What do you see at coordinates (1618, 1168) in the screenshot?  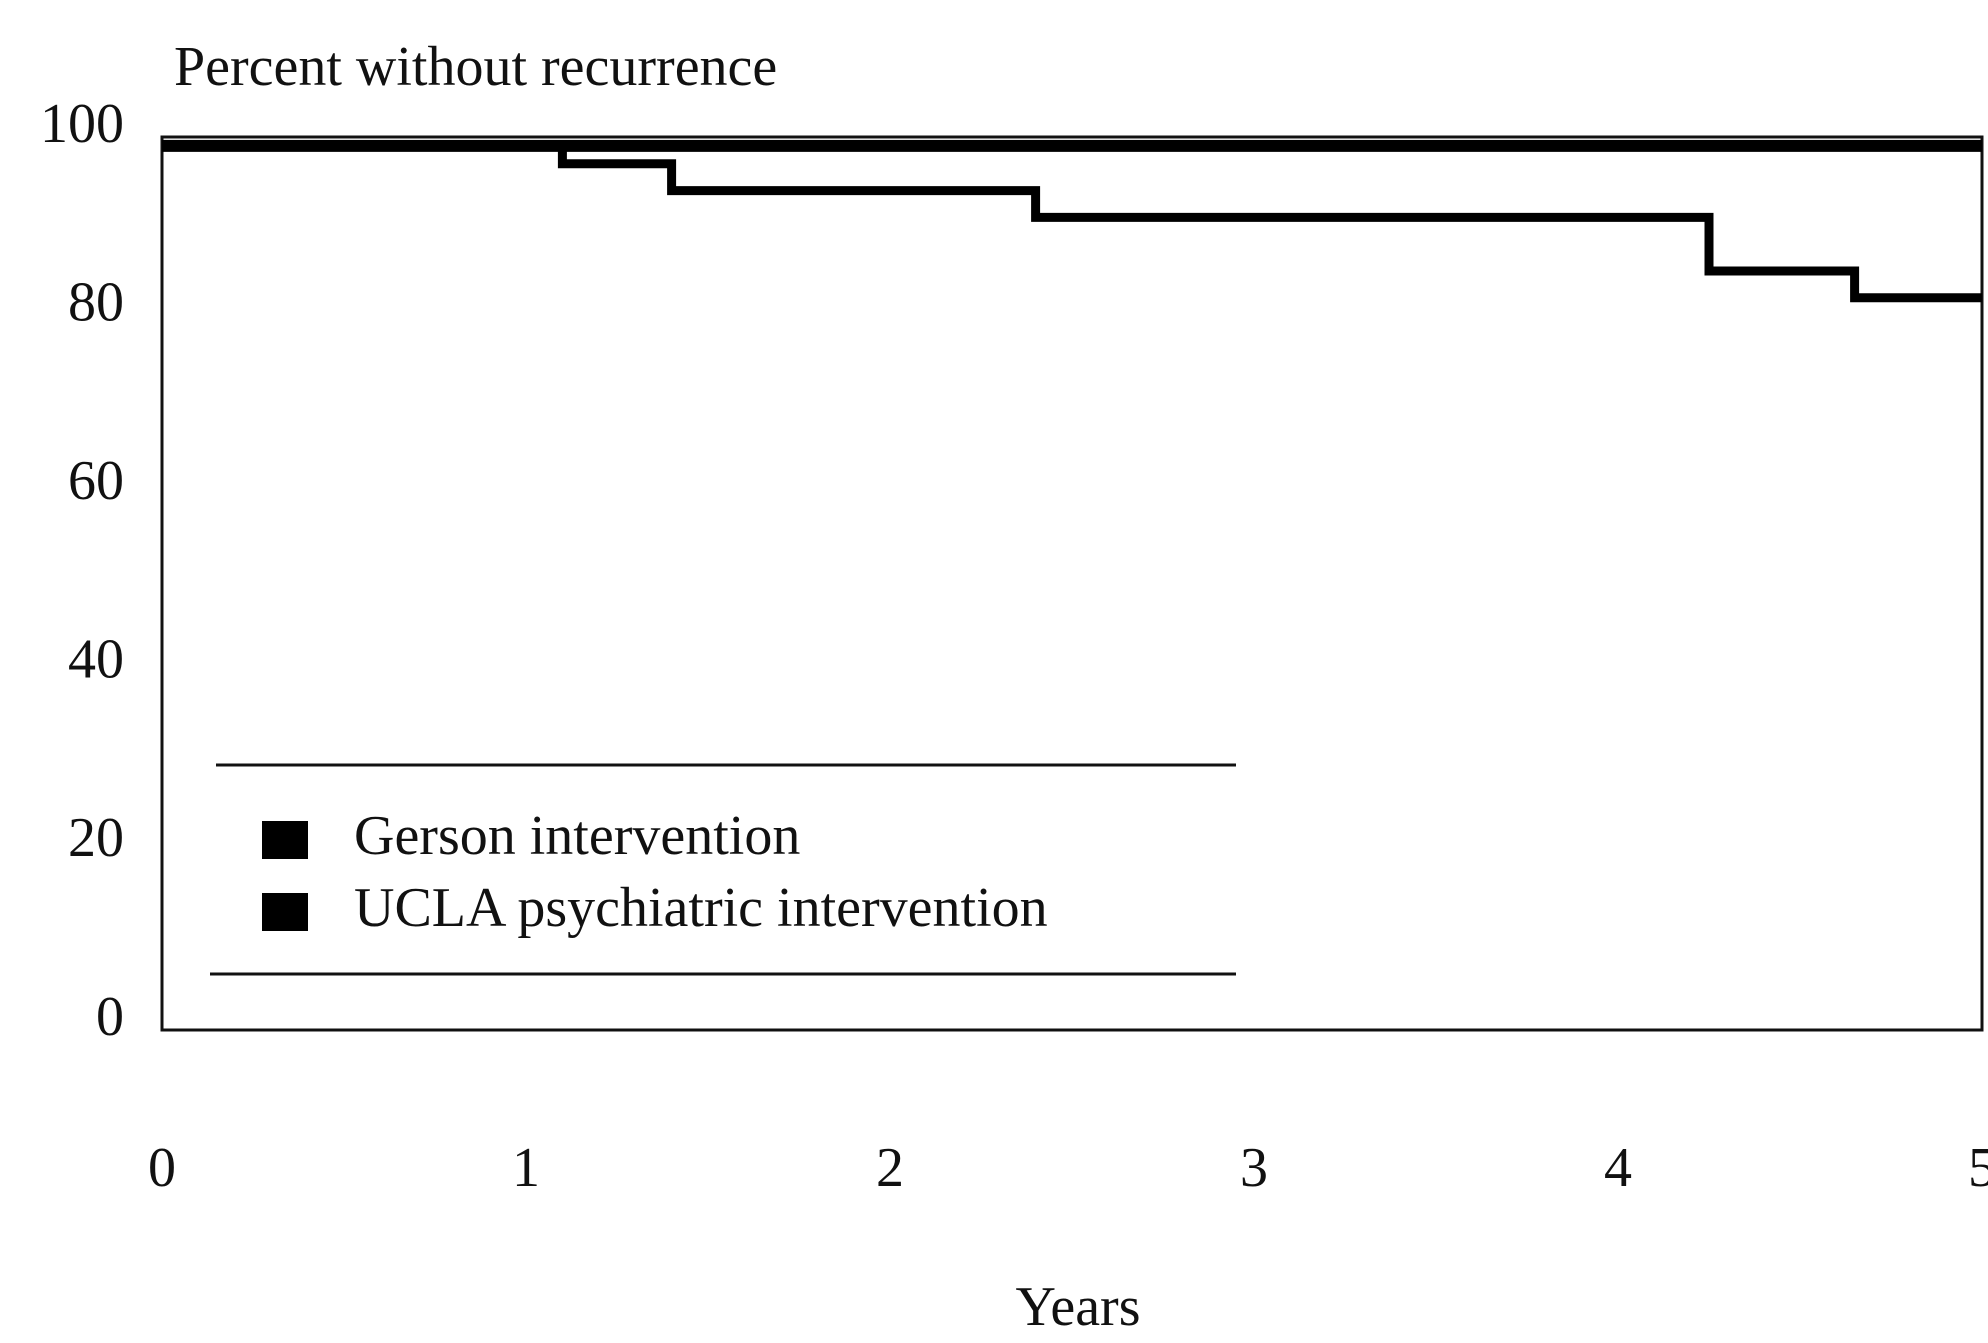 I see `x-tick-label: 4` at bounding box center [1618, 1168].